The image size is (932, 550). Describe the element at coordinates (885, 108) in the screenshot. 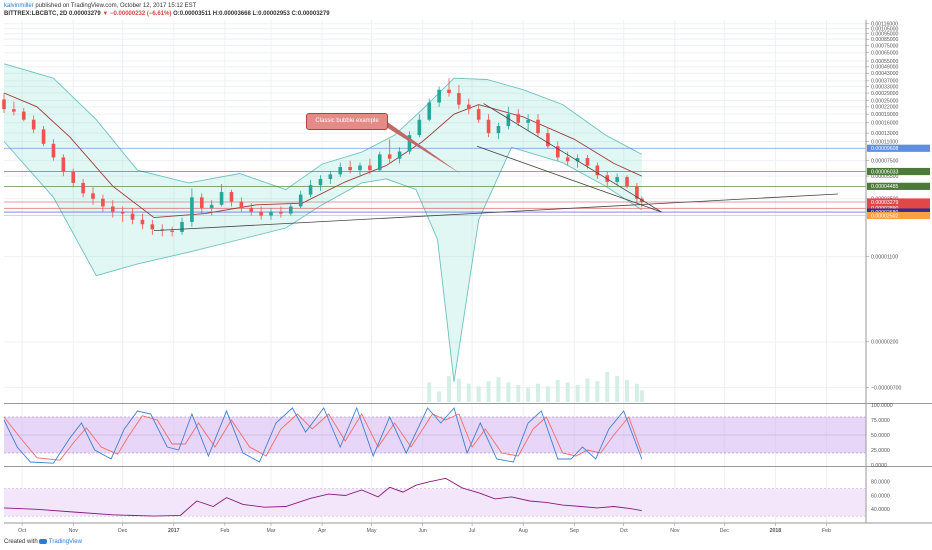

I see `y-tick-label: 0.00022000` at that location.